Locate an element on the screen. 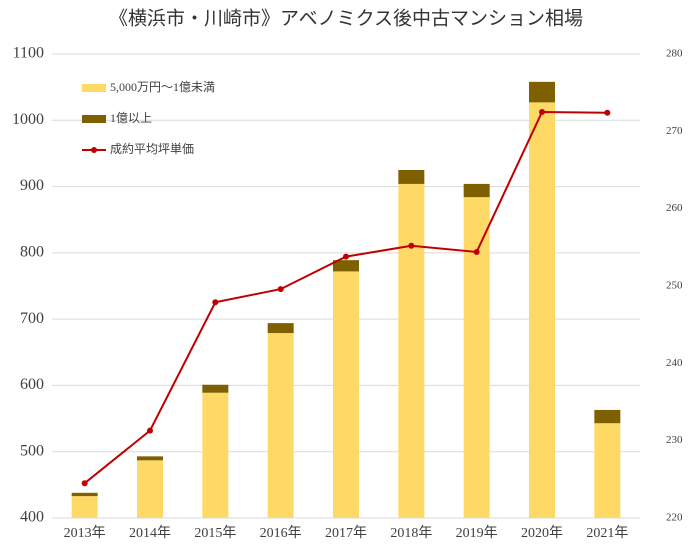 The width and height of the screenshot is (693, 548). y2-tick-label: 250 is located at coordinates (674, 286).